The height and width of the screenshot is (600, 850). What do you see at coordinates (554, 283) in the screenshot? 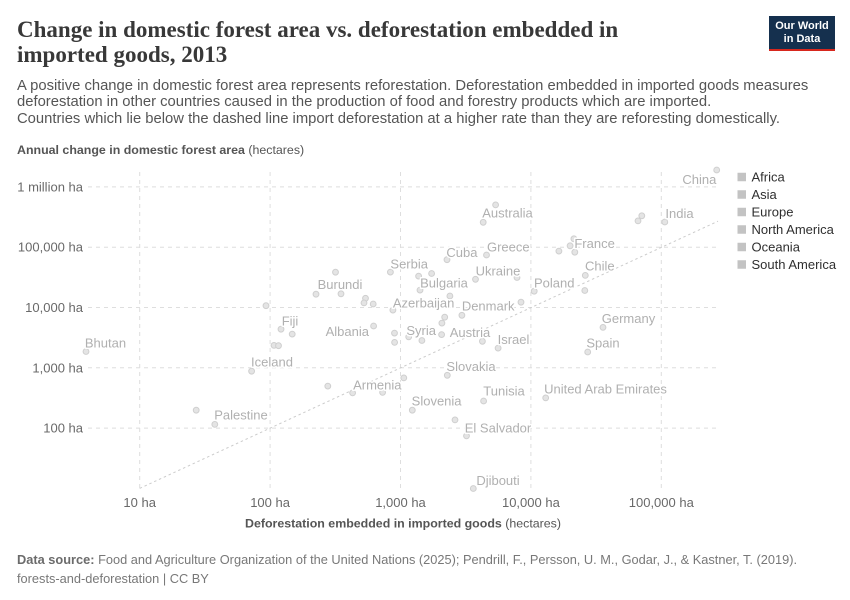
I see `svg-text: Poland` at bounding box center [554, 283].